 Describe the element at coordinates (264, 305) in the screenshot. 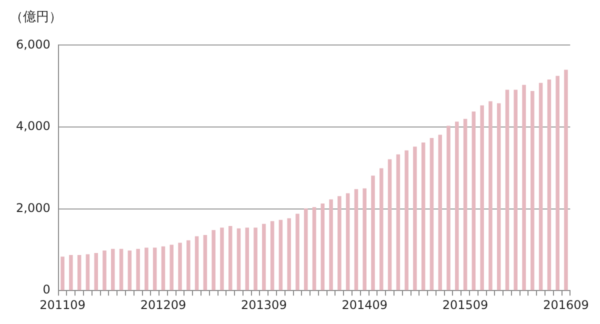

I see `x-tick-label: 201309` at that location.